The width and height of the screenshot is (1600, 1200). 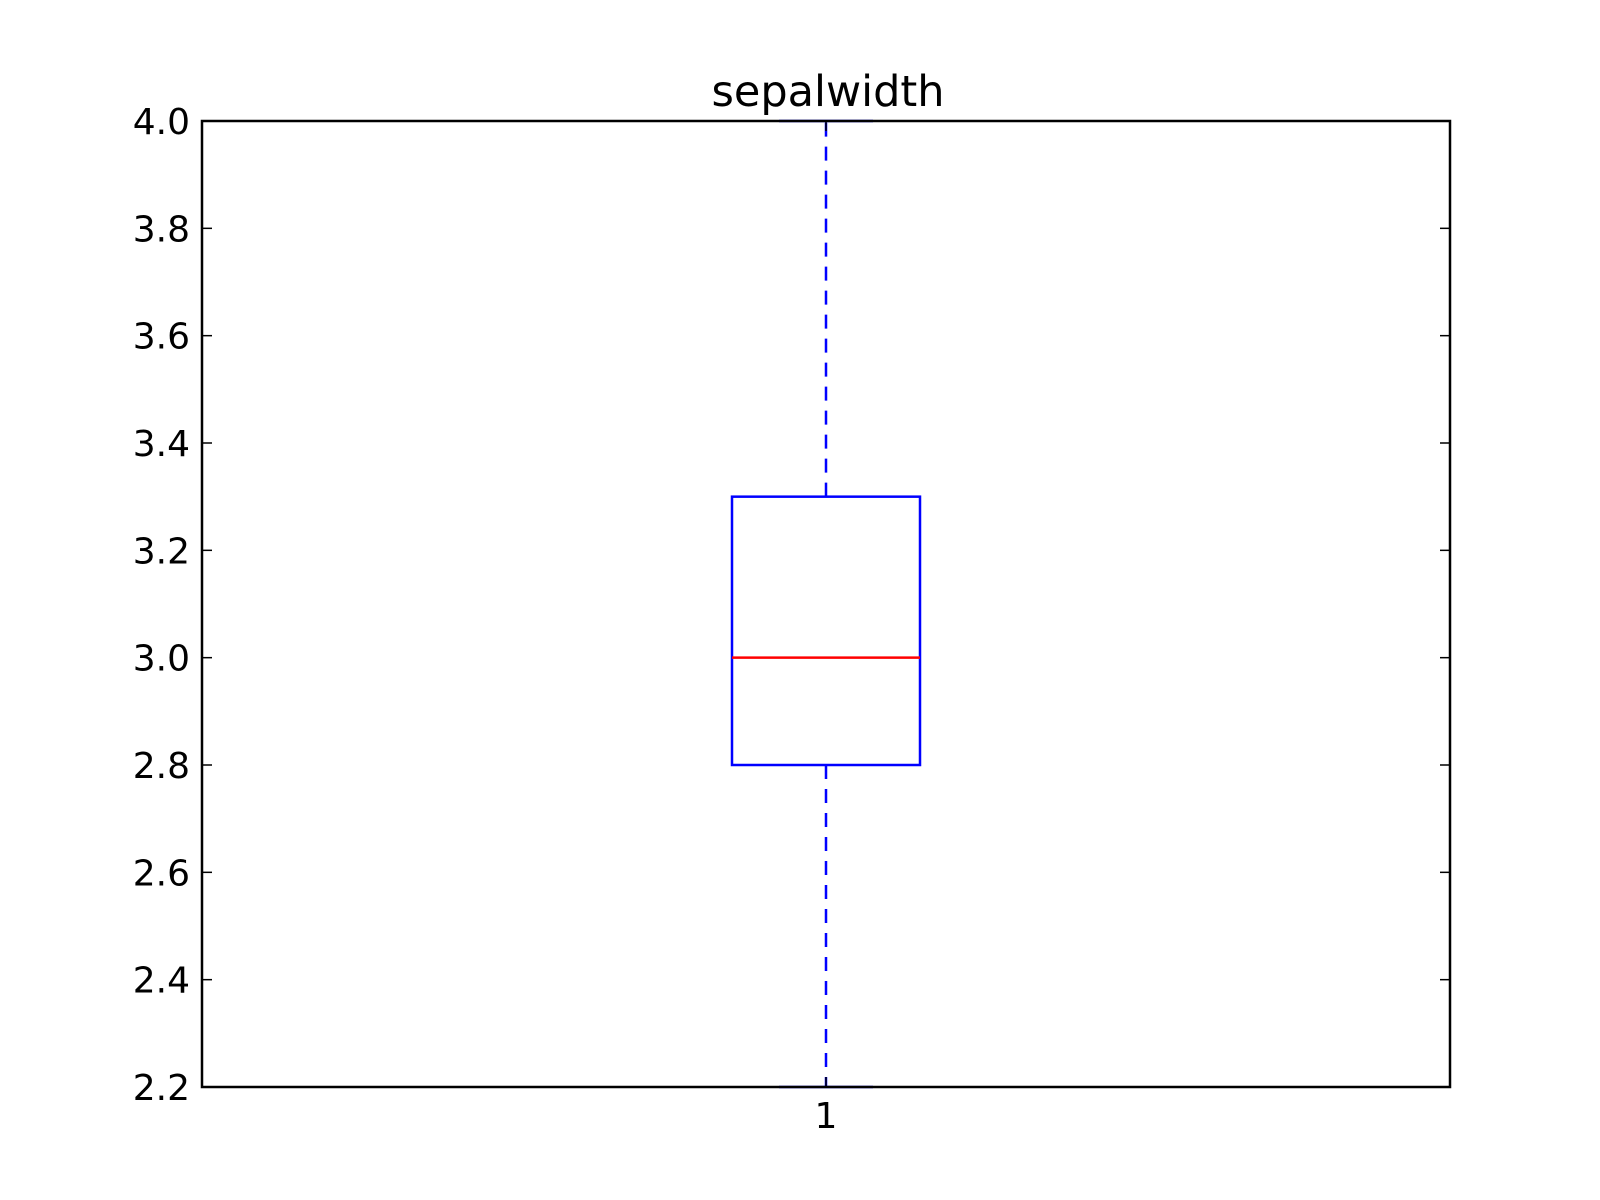 What do you see at coordinates (161, 551) in the screenshot?
I see `y-tick-label: 3.2` at bounding box center [161, 551].